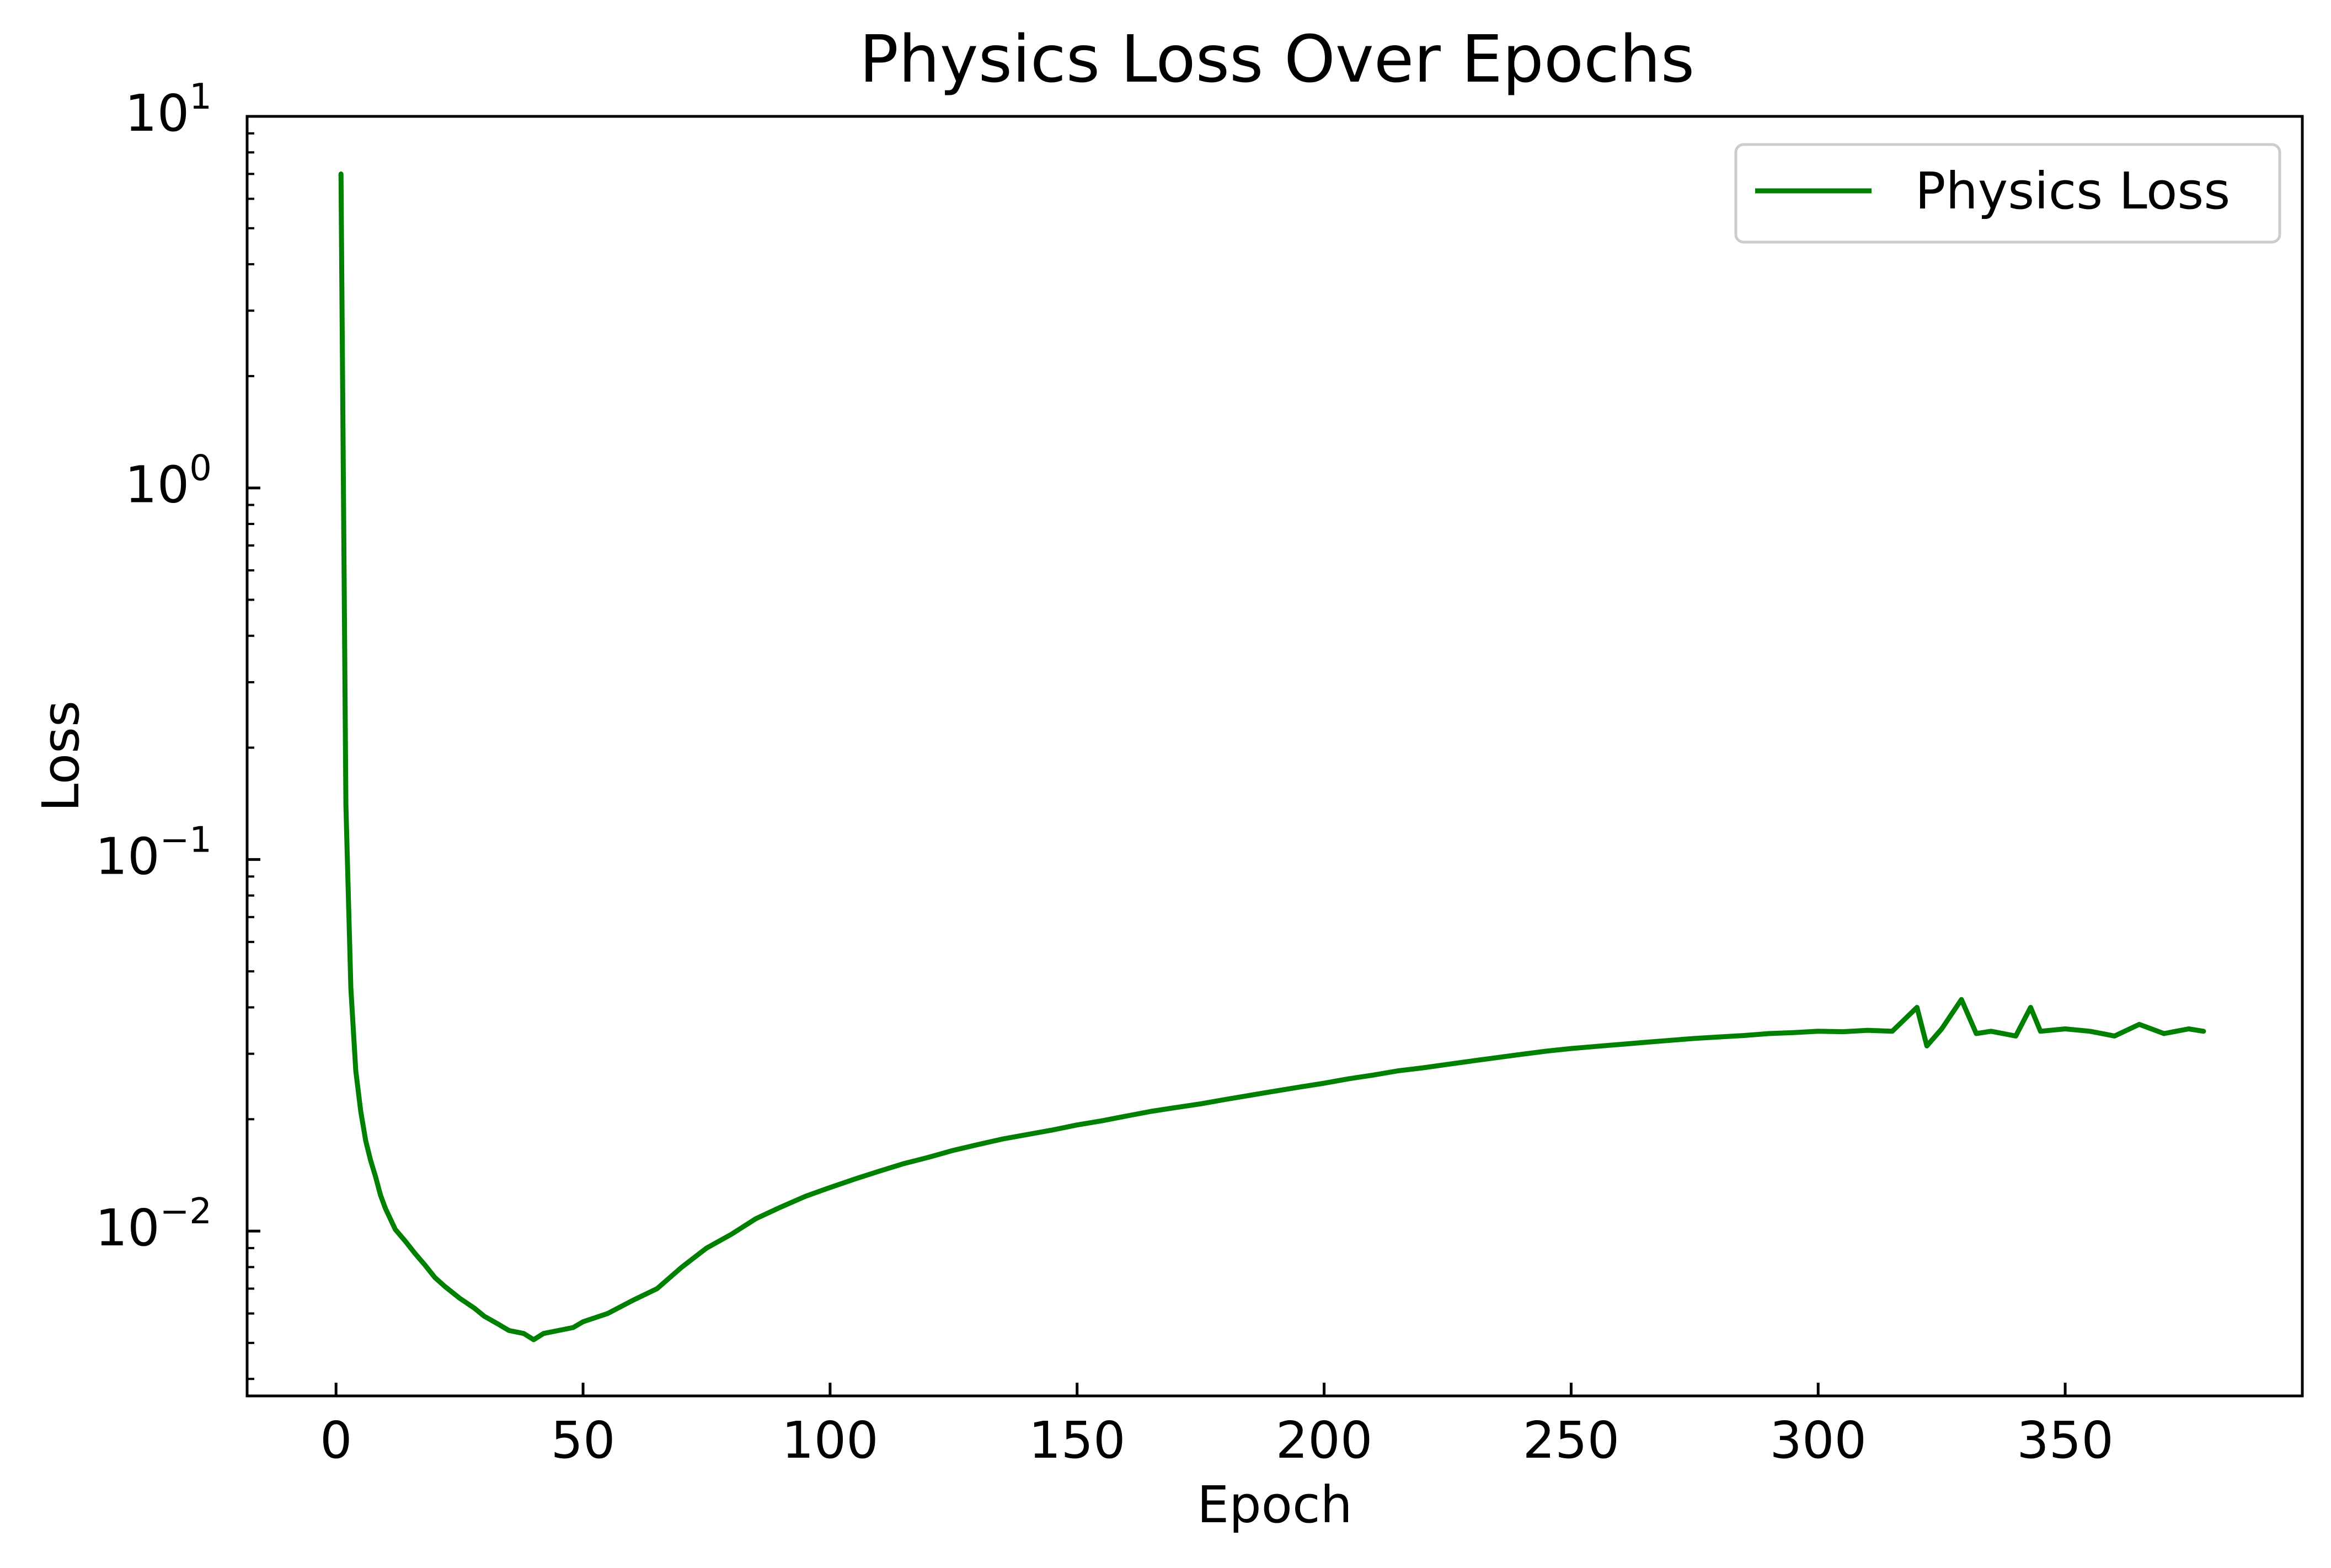 The height and width of the screenshot is (1568, 2331). What do you see at coordinates (153, 853) in the screenshot?
I see `y-tick-label-0.1: 10⁻¹` at bounding box center [153, 853].